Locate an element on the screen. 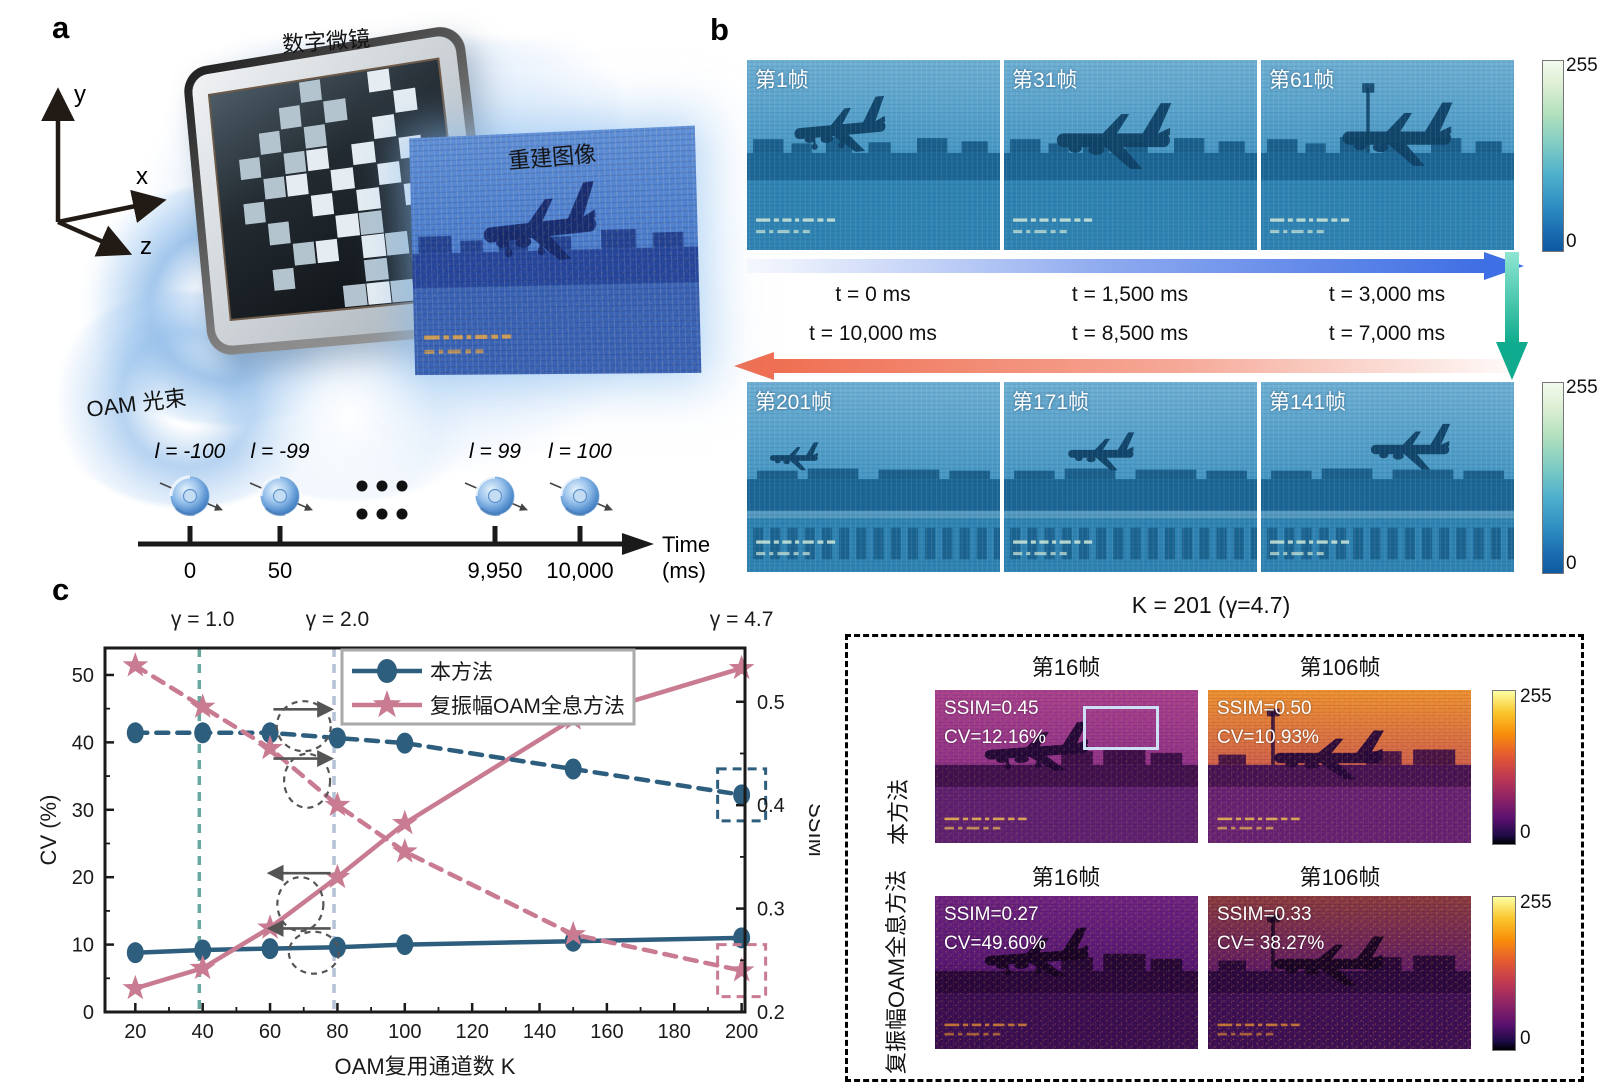  video-frame: 第141帧 is located at coordinates (1387, 477).